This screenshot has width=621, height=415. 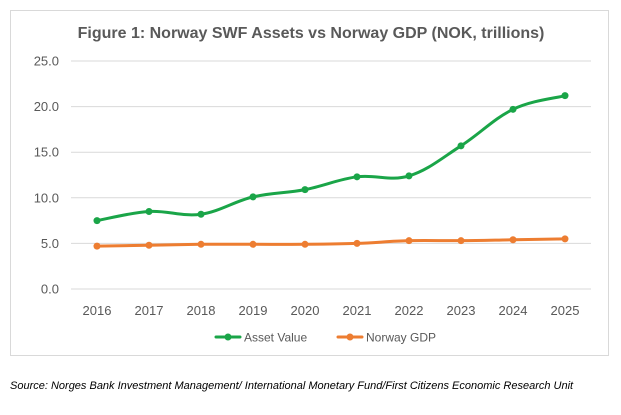 I want to click on y-tick-label: 25.0, so click(x=46, y=61).